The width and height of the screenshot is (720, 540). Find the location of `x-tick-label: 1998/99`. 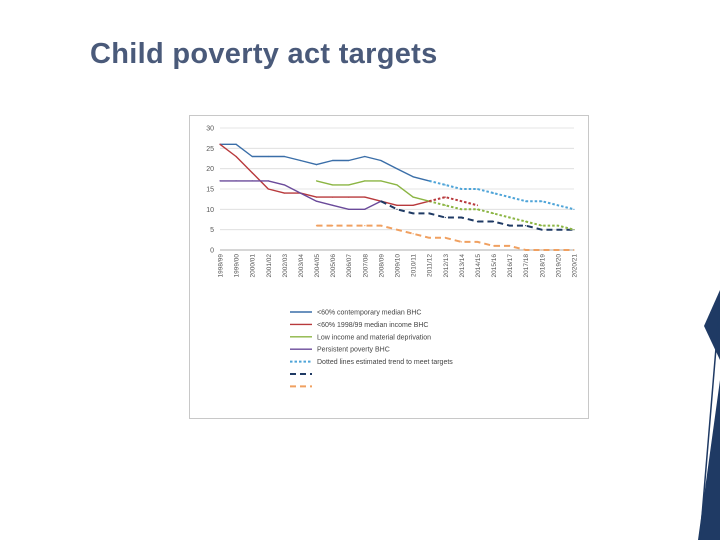

x-tick-label: 1998/99 is located at coordinates (221, 266).